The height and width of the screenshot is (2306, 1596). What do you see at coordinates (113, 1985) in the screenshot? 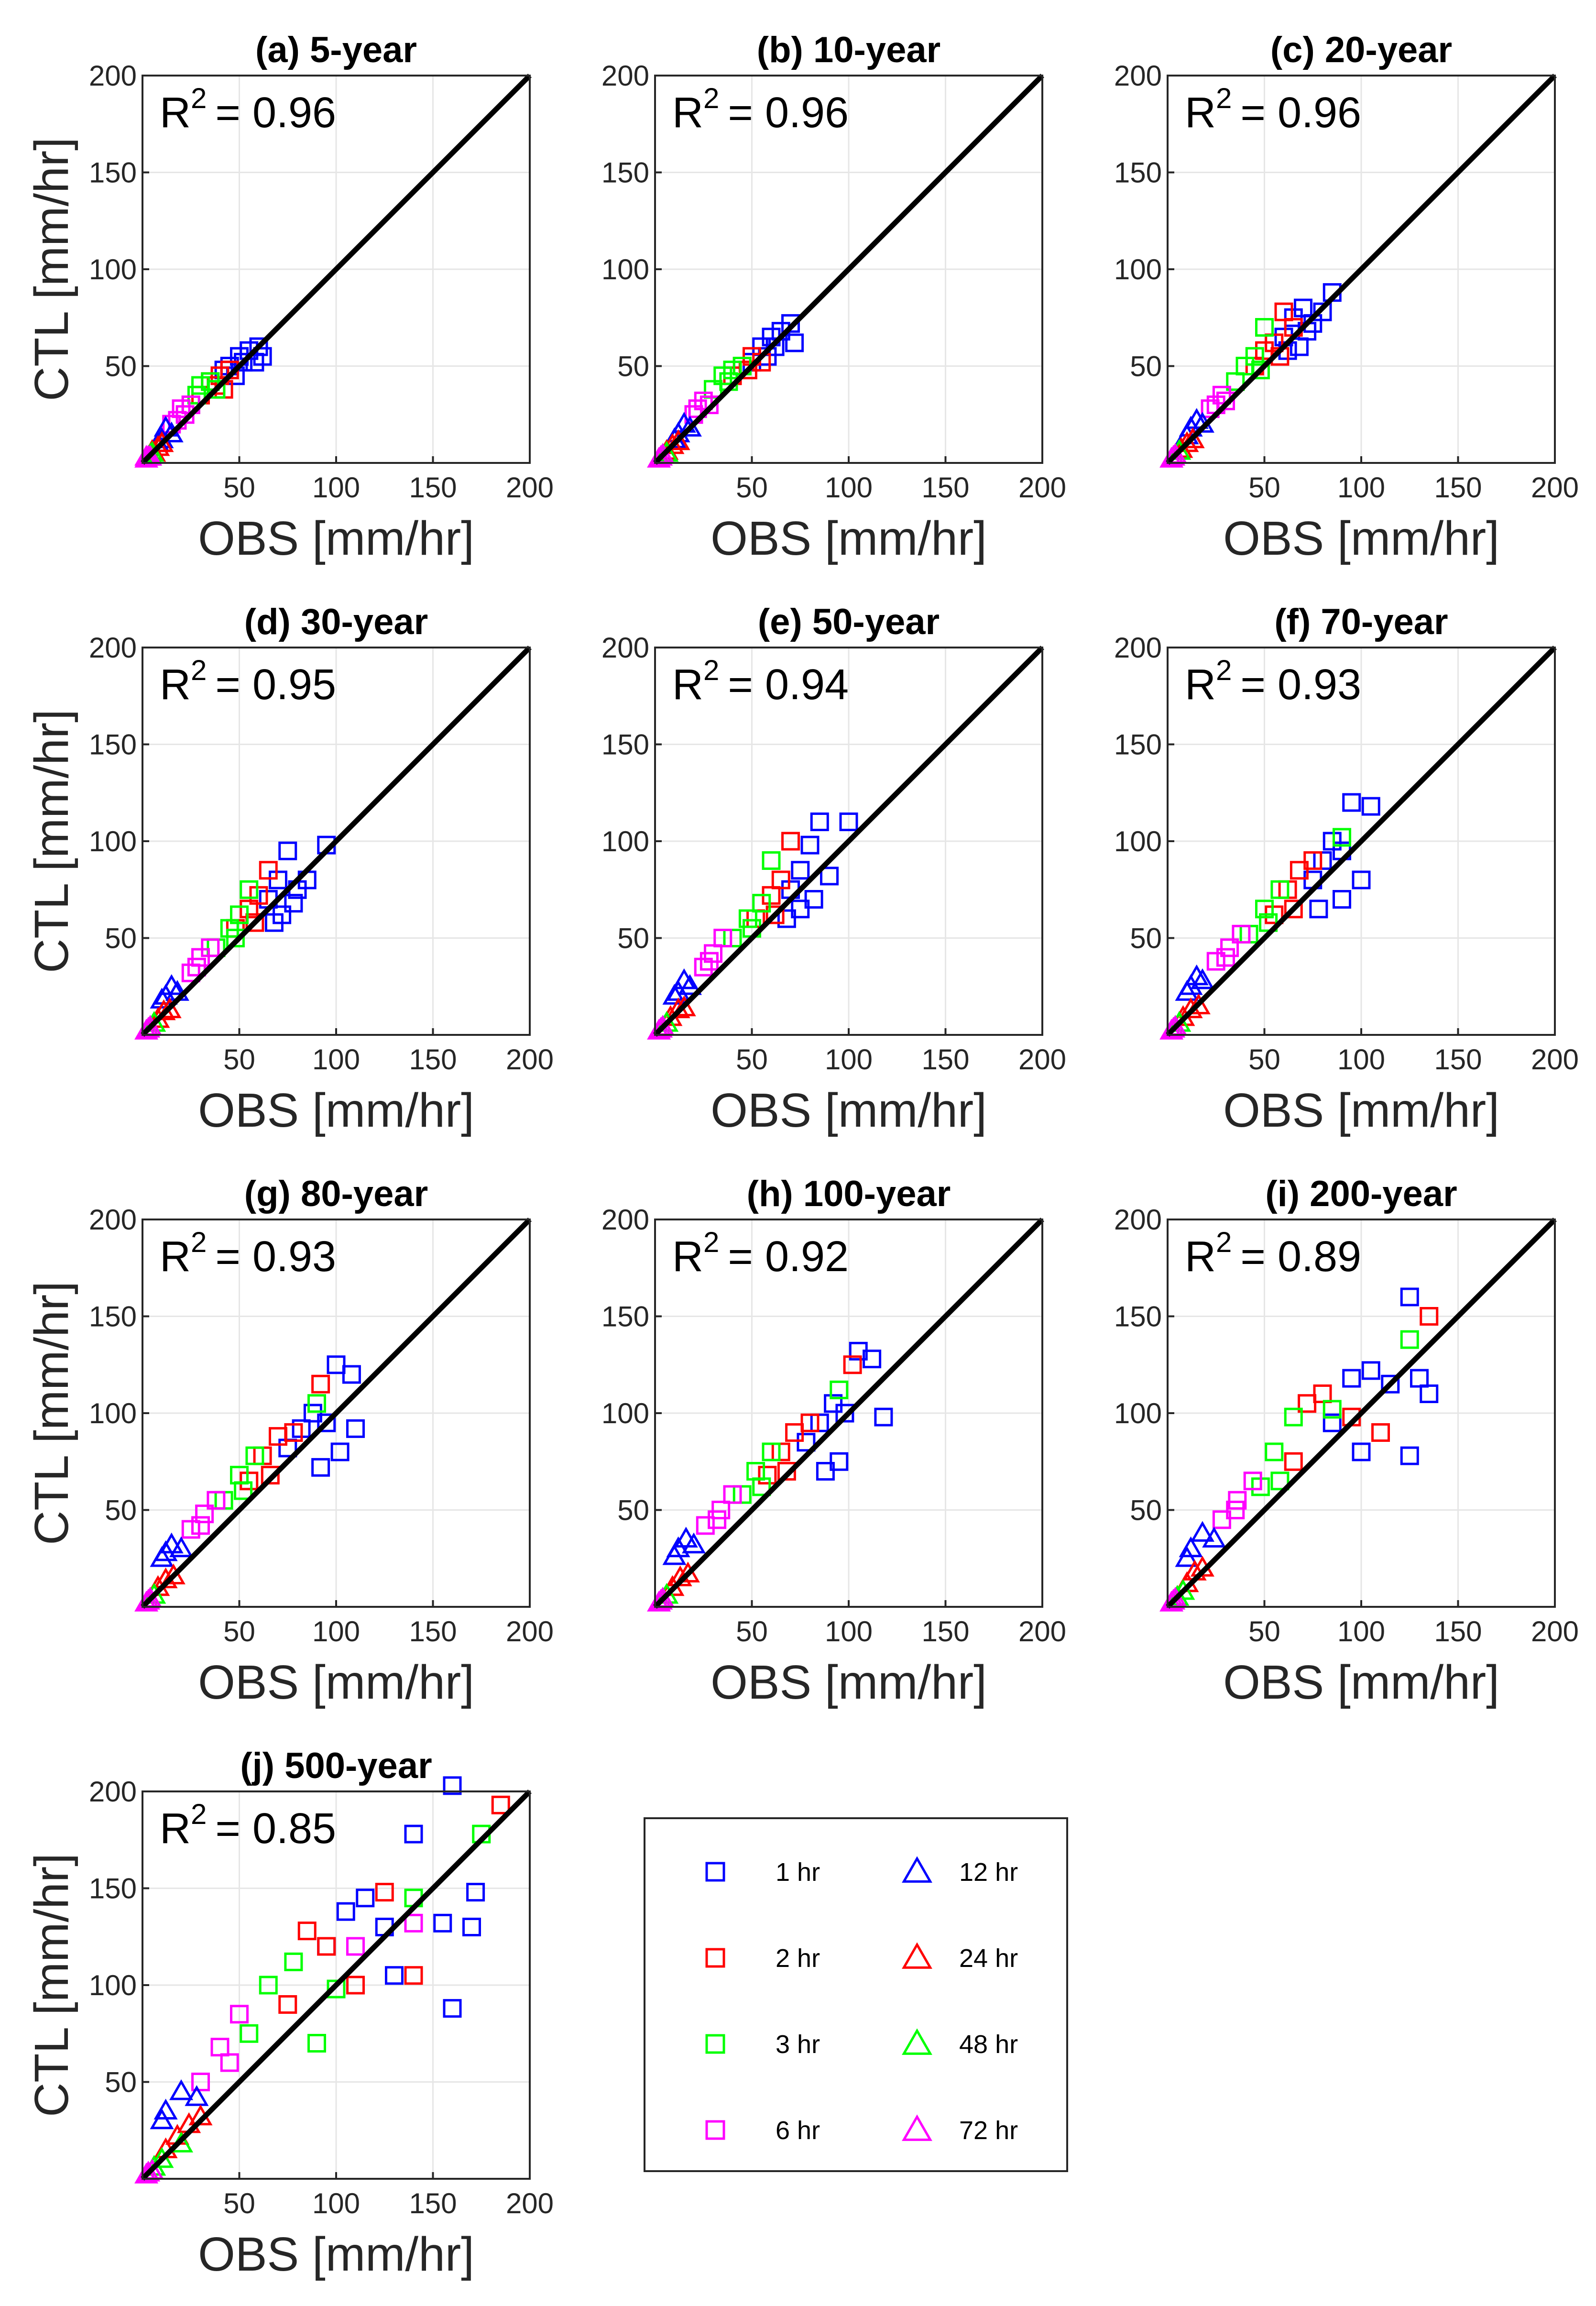
I see `y-tick-label: 100` at bounding box center [113, 1985].